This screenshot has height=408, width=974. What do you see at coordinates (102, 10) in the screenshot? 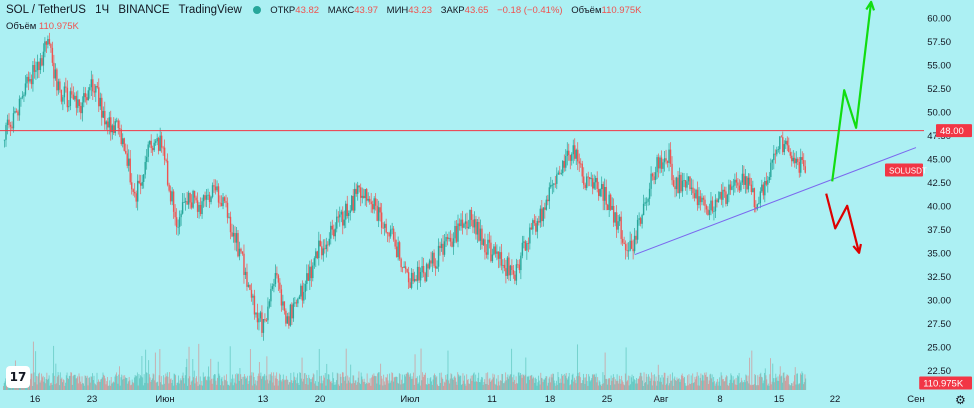
I see `interval: 1Ч` at bounding box center [102, 10].